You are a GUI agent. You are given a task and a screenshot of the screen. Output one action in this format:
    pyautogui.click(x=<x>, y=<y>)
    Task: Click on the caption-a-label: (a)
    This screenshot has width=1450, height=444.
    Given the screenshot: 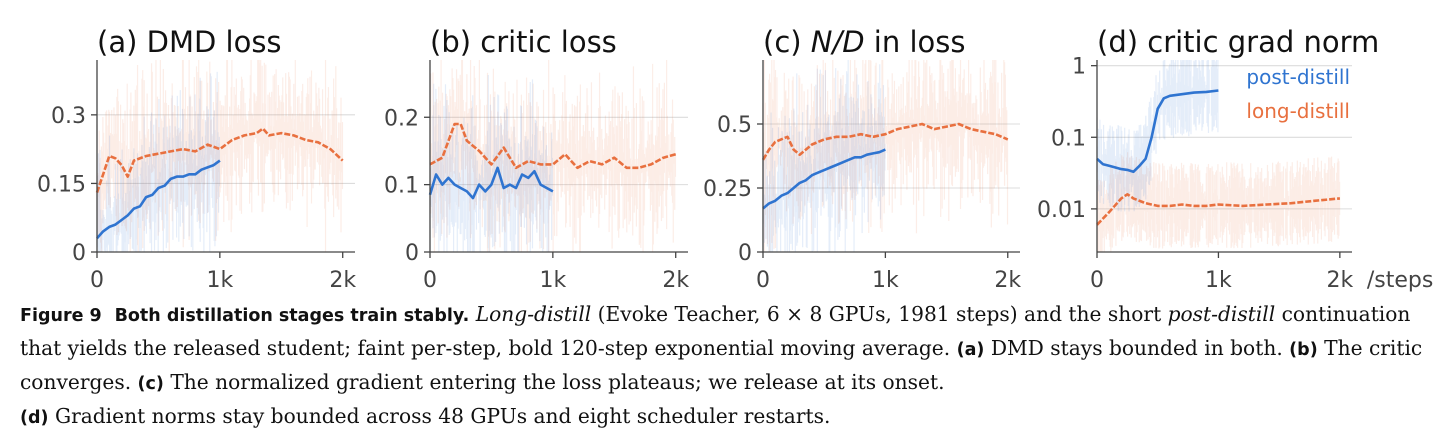 What is the action you would take?
    pyautogui.click(x=970, y=350)
    